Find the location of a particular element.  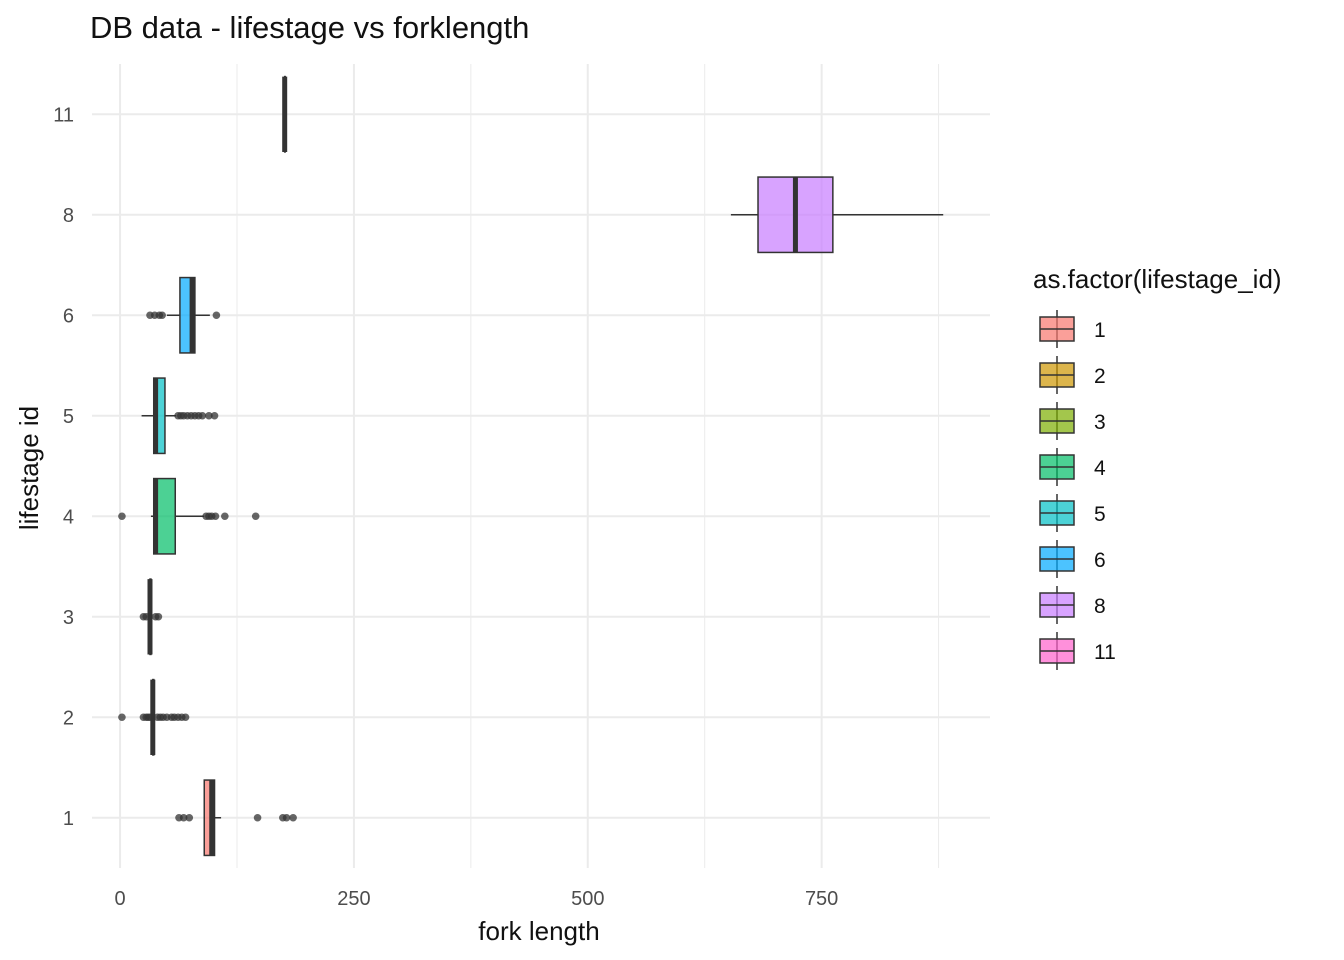

y-tick-label: 3 is located at coordinates (68, 618).